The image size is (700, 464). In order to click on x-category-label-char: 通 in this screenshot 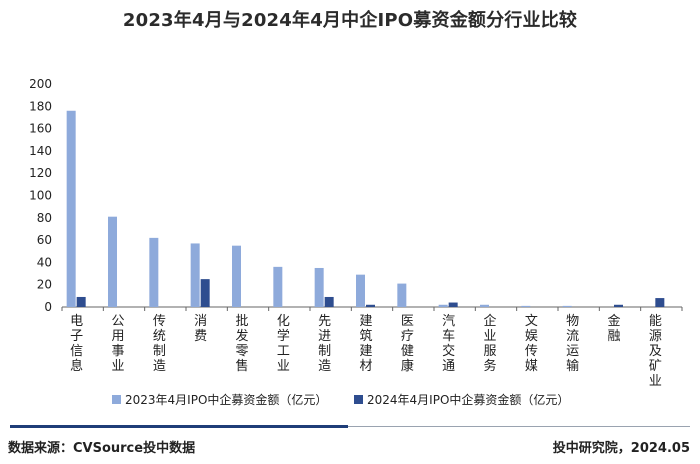, I will do `click(448, 366)`.